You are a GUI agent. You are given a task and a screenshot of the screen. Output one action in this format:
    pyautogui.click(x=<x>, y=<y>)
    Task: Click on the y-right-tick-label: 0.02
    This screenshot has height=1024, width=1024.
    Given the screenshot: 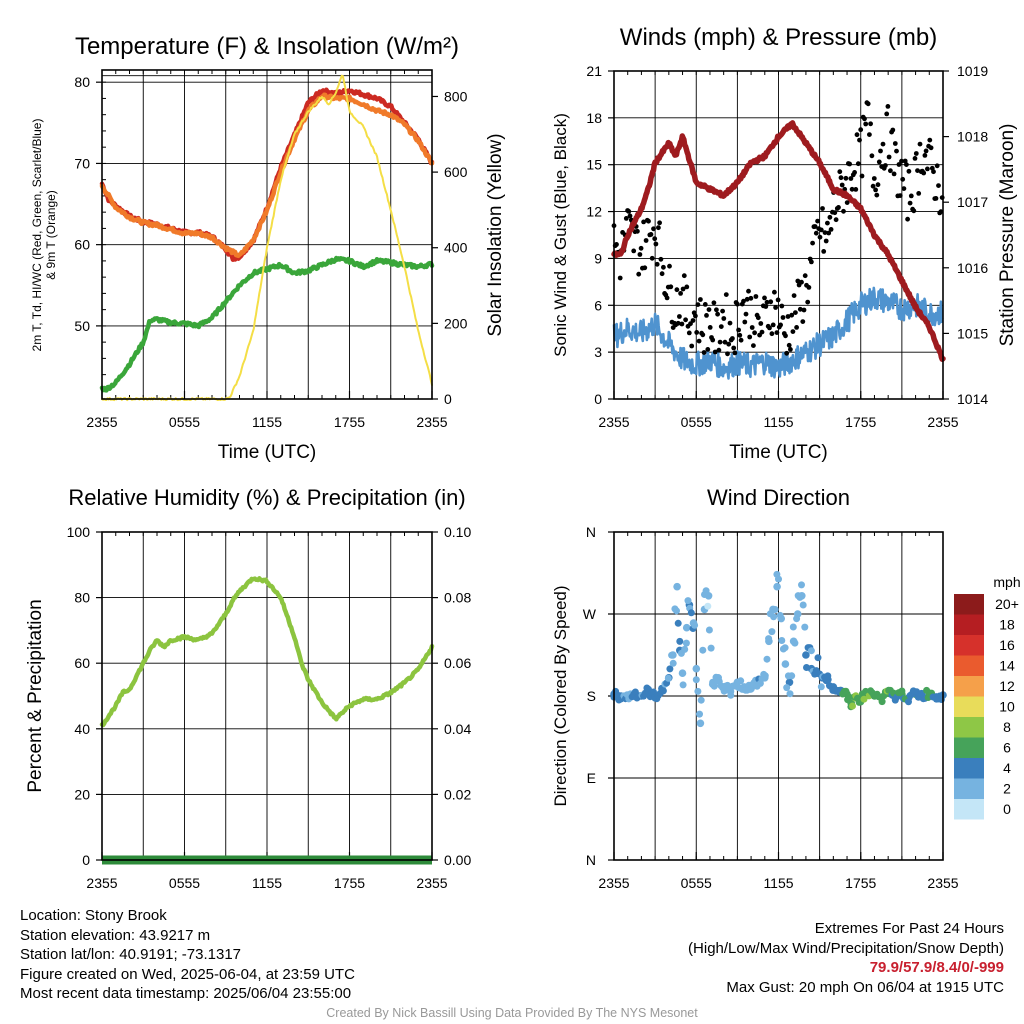 What is the action you would take?
    pyautogui.click(x=457, y=794)
    